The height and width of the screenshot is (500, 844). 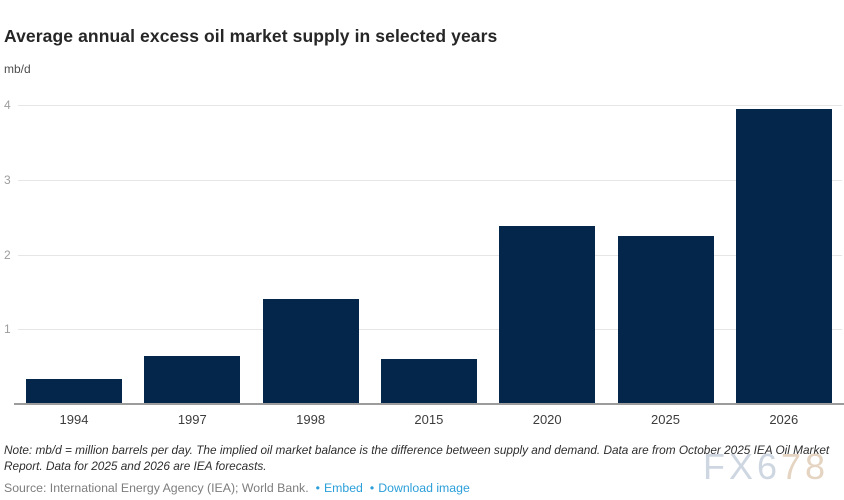 I want to click on embed-link: Embed, so click(x=343, y=488).